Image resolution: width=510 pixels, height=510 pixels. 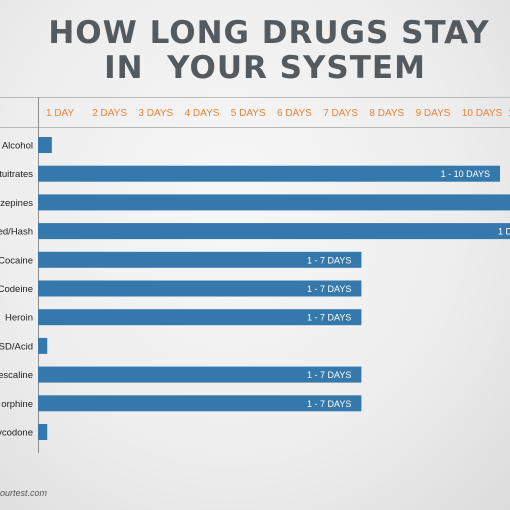 What do you see at coordinates (294, 113) in the screenshot?
I see `x-tick-6-days: 6 DAYS` at bounding box center [294, 113].